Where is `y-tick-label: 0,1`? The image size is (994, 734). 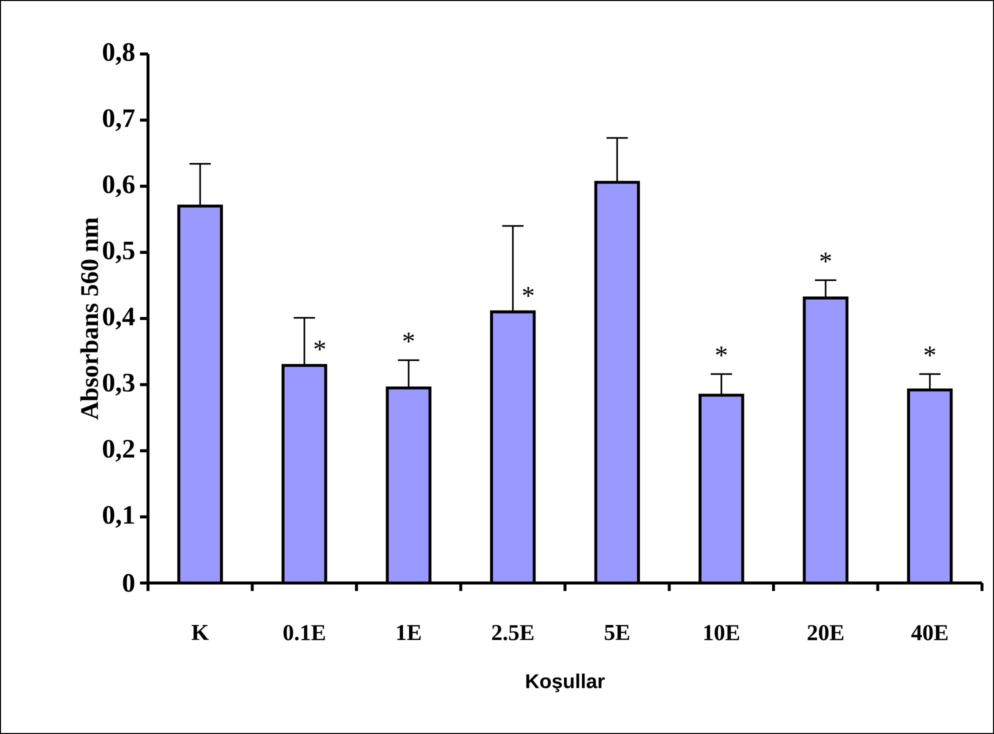
y-tick-label: 0,1 is located at coordinates (118, 517).